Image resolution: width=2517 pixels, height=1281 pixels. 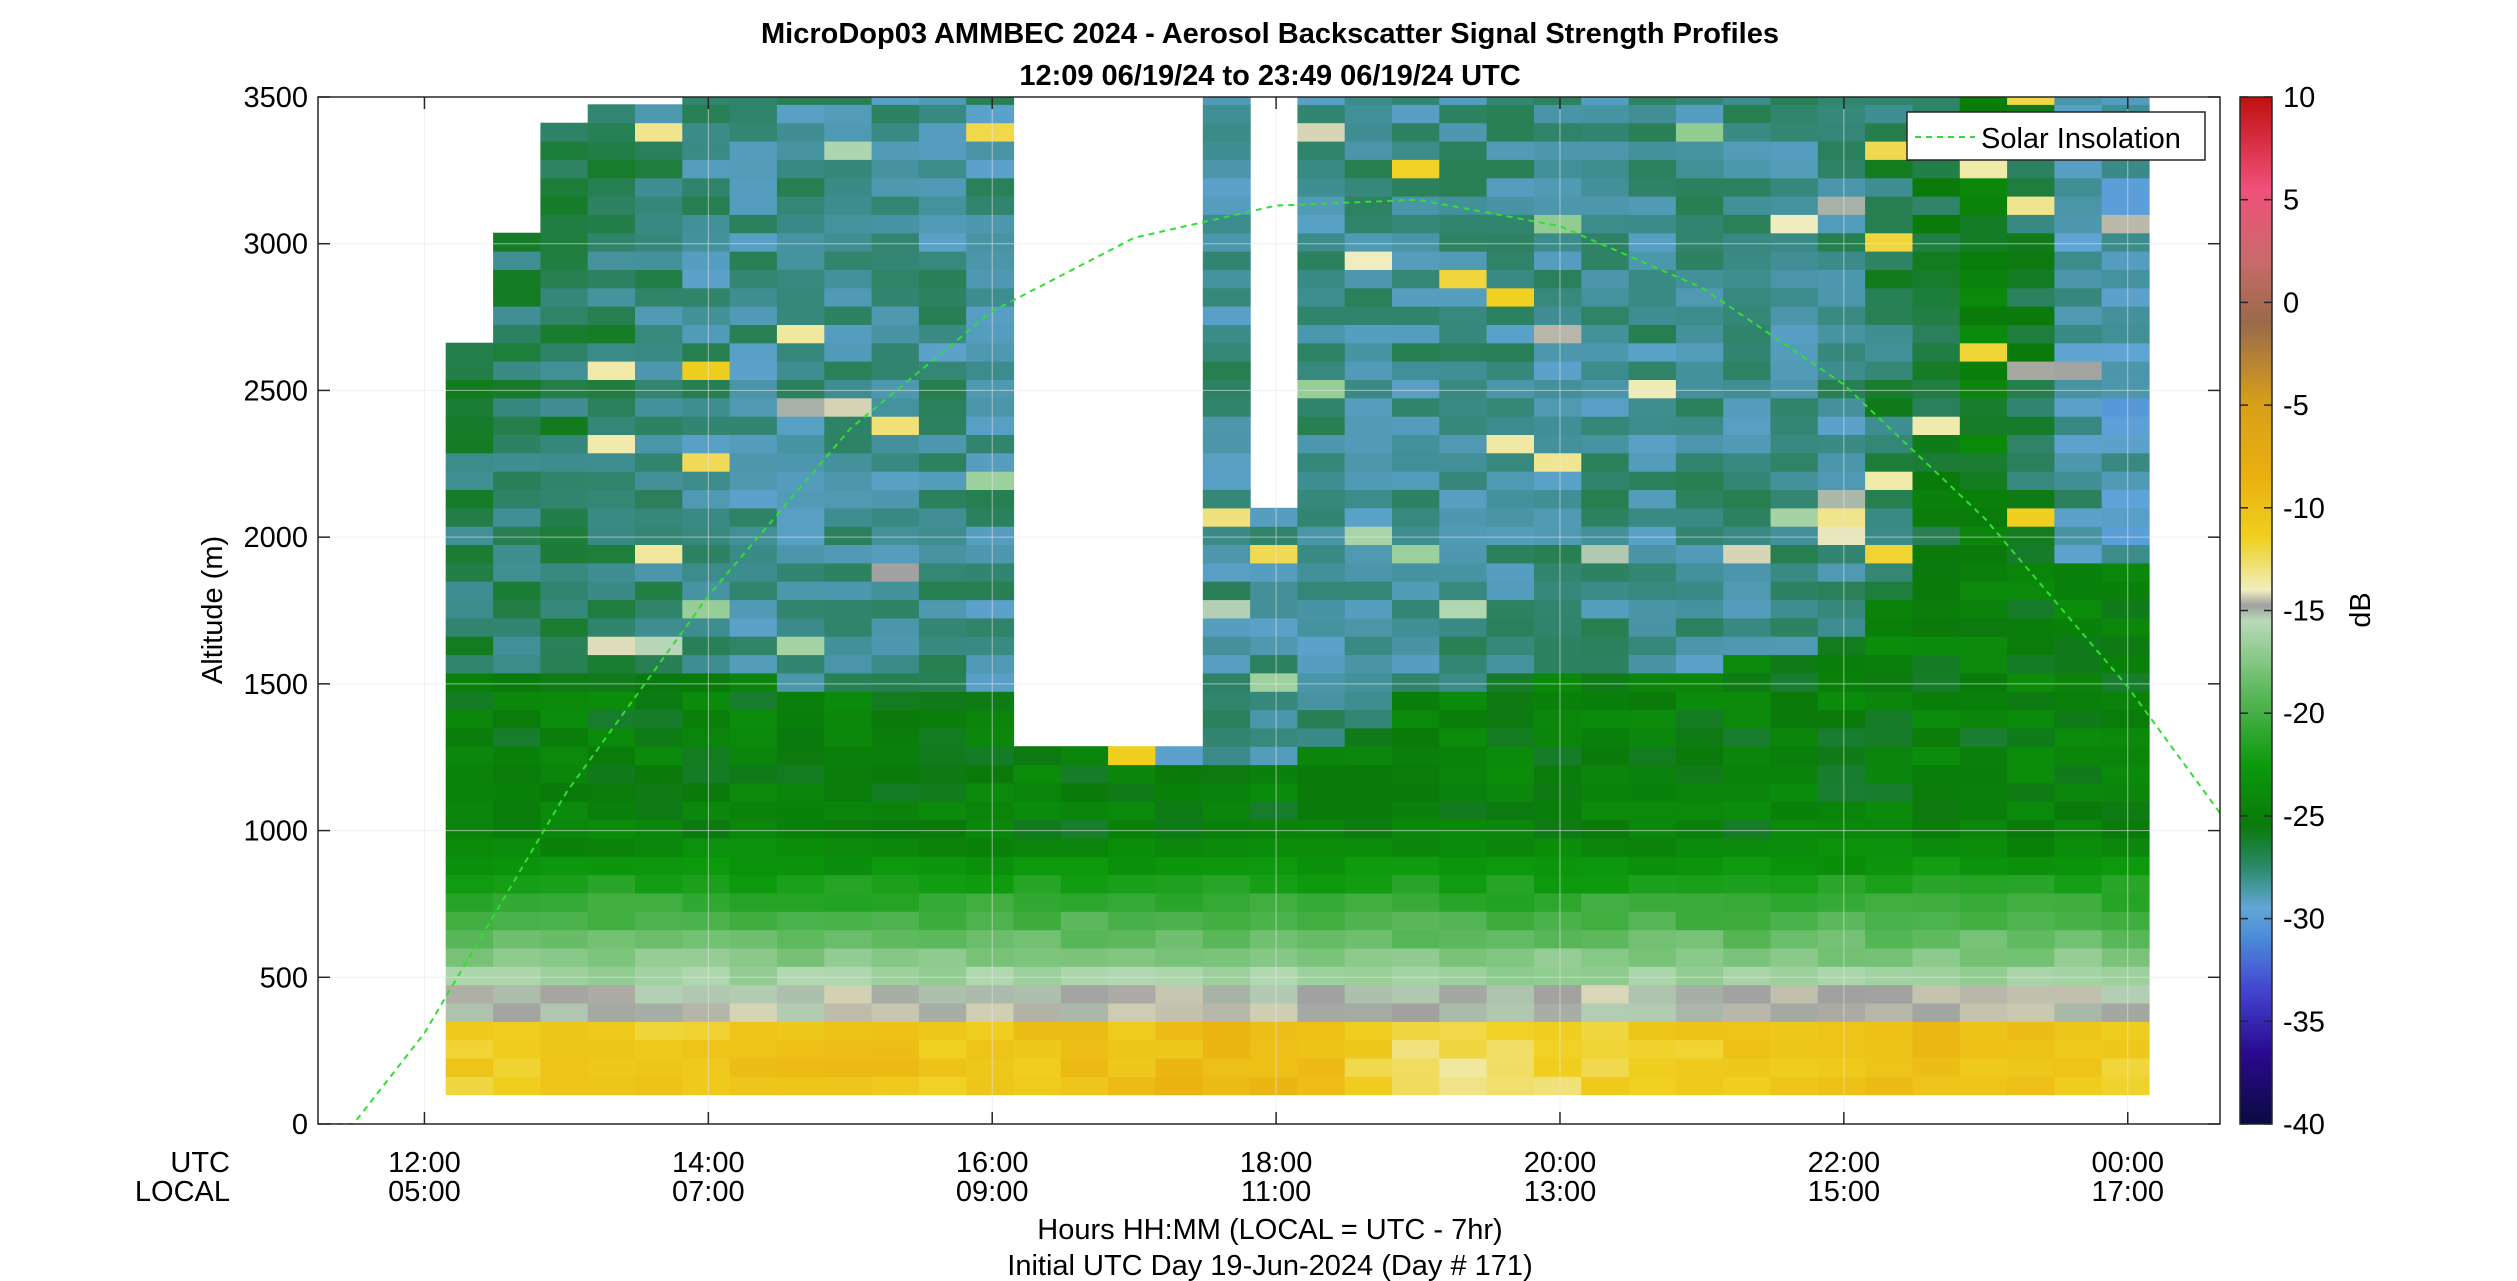 What do you see at coordinates (200, 1163) in the screenshot?
I see `utc-row-label: UTC` at bounding box center [200, 1163].